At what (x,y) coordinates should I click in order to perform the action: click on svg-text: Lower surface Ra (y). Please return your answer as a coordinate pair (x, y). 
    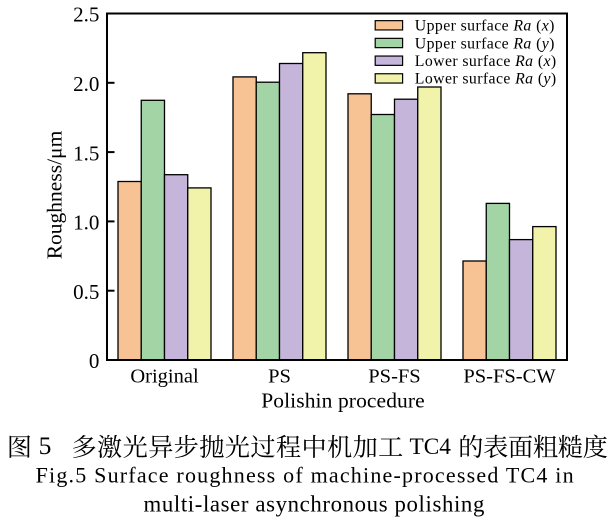
    Looking at the image, I should click on (486, 79).